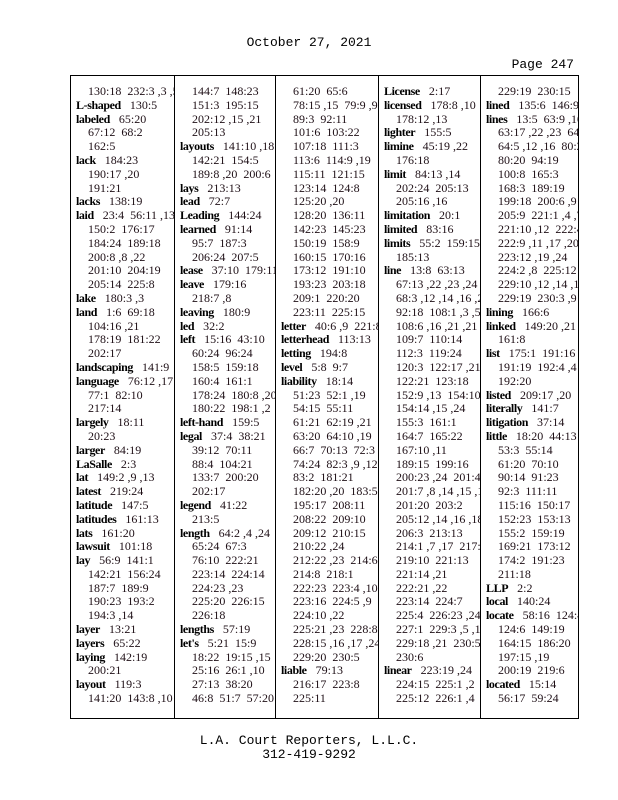  Describe the element at coordinates (438, 477) in the screenshot. I see `page-line-refs: 200:23 ,24 201:4` at that location.